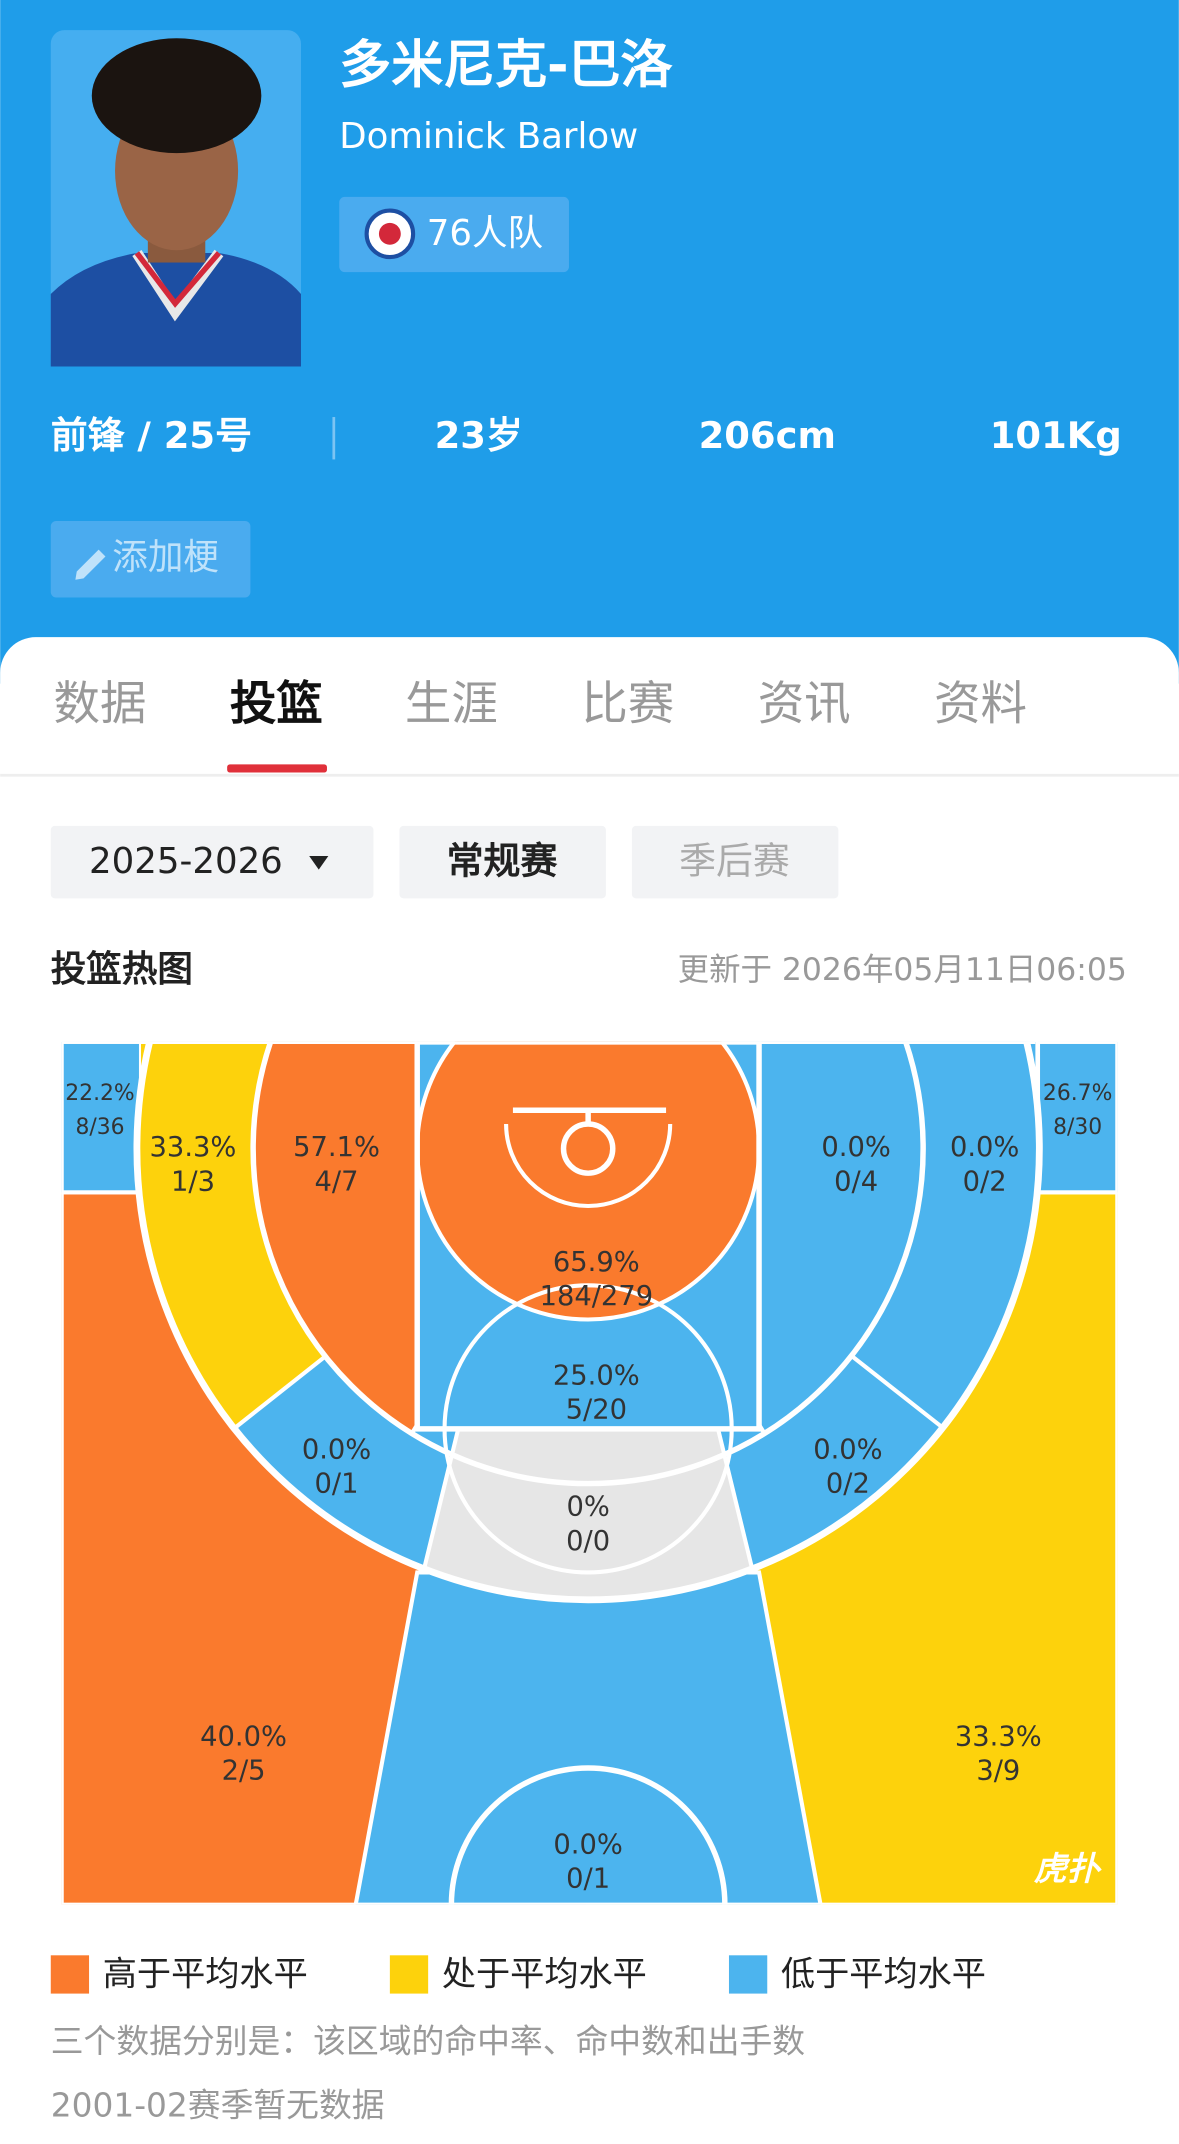 The height and width of the screenshot is (2144, 1179). I want to click on playoffs-label: 季后赛, so click(734, 860).